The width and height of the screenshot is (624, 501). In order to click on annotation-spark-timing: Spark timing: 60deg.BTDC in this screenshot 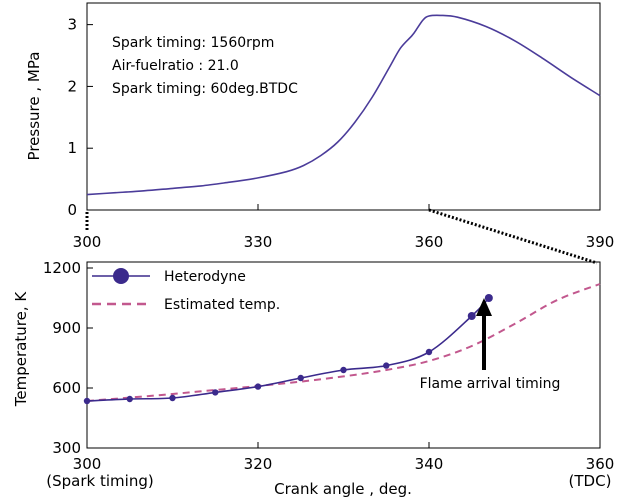, I will do `click(205, 89)`.